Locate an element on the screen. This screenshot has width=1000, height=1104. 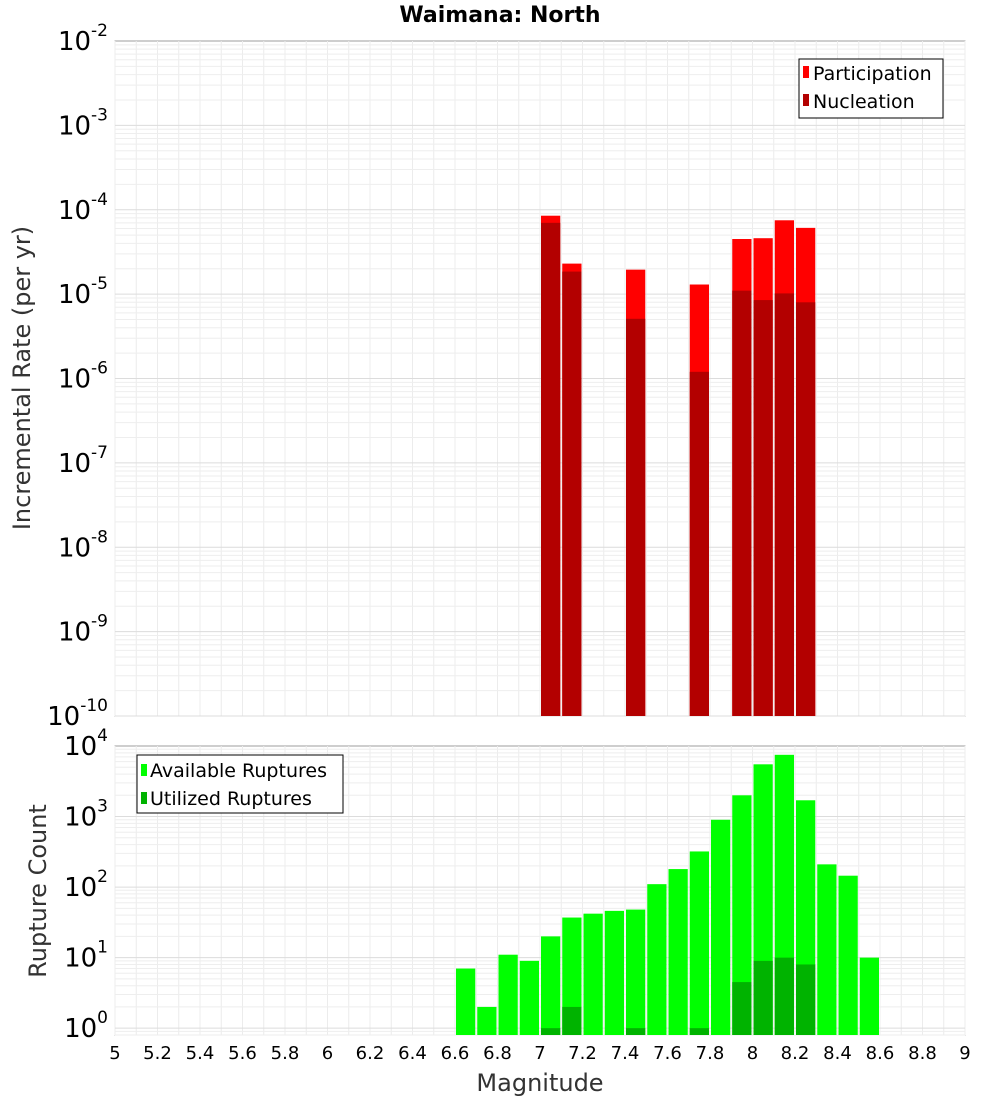
bottom-y-tick-label: 10³ is located at coordinates (86, 815).